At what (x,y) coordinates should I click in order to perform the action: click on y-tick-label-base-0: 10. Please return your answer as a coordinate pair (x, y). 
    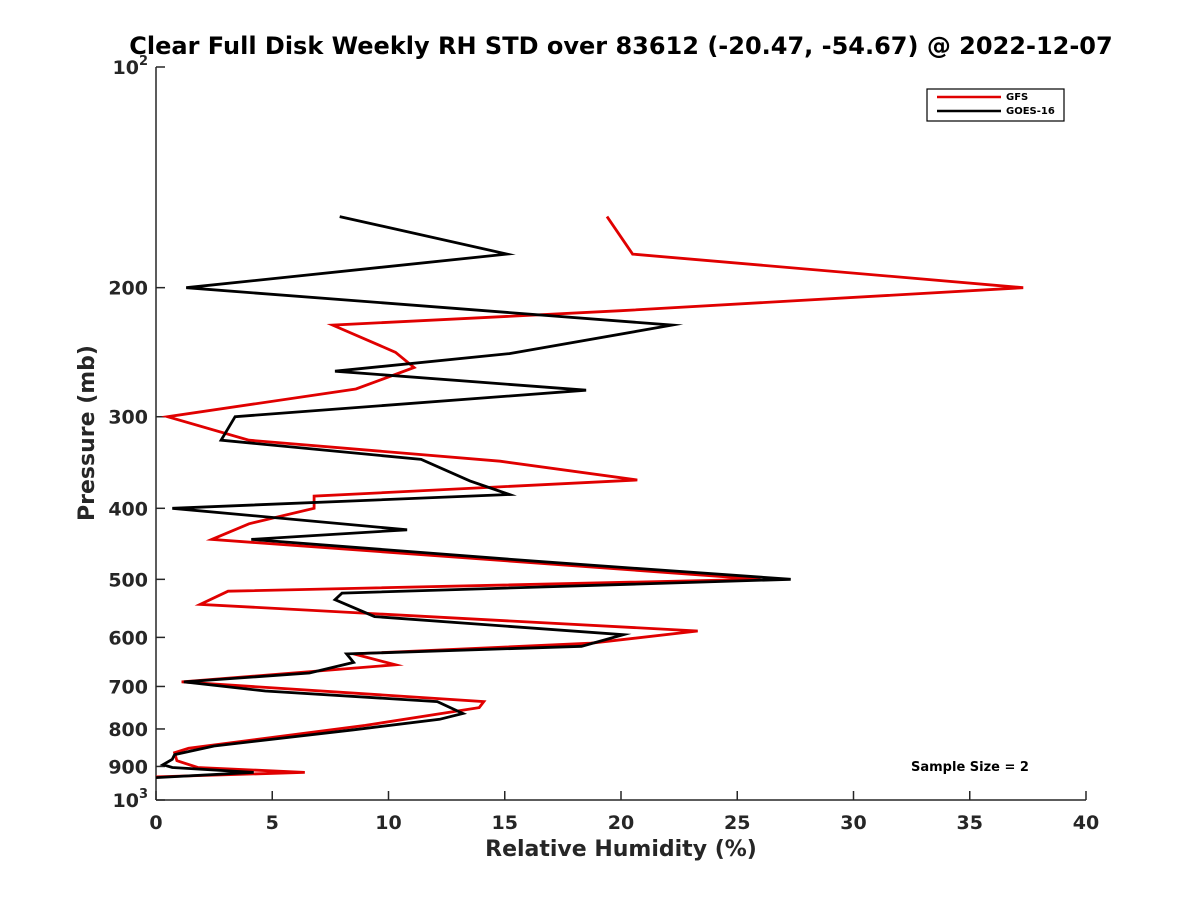
    Looking at the image, I should click on (126, 68).